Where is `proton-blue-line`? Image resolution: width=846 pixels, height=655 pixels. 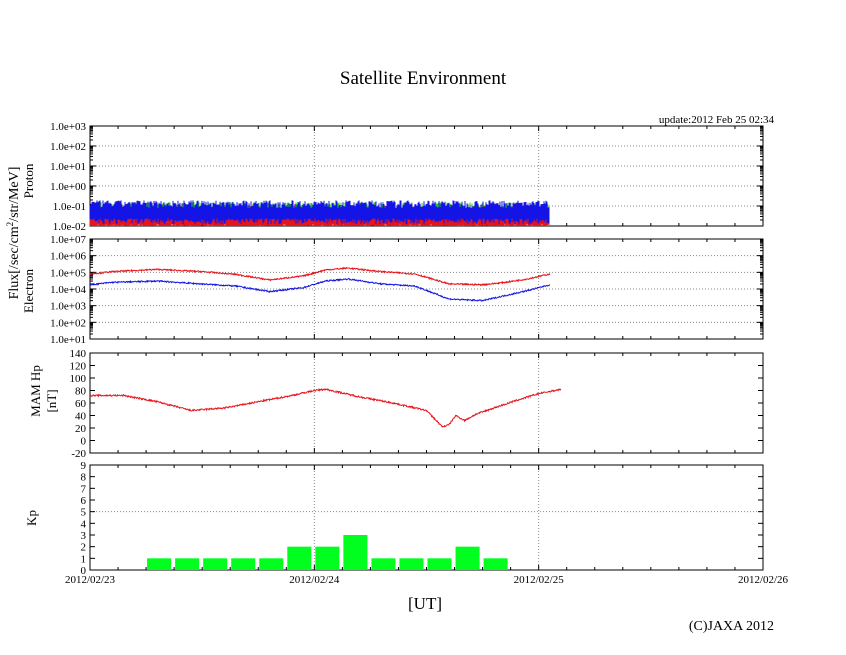 proton-blue-line is located at coordinates (319, 212).